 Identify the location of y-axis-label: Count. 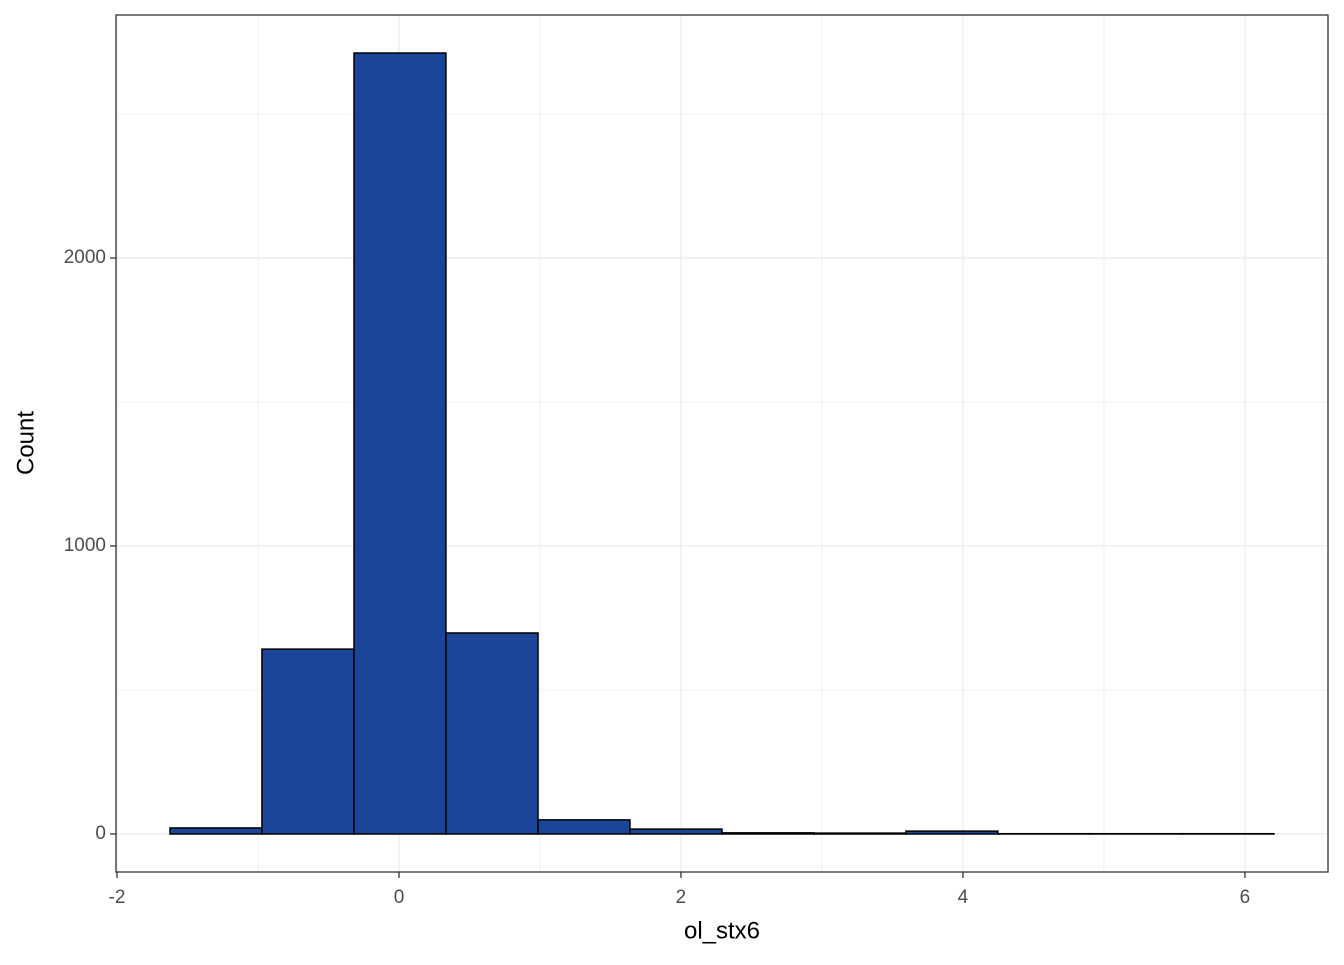
(25, 443).